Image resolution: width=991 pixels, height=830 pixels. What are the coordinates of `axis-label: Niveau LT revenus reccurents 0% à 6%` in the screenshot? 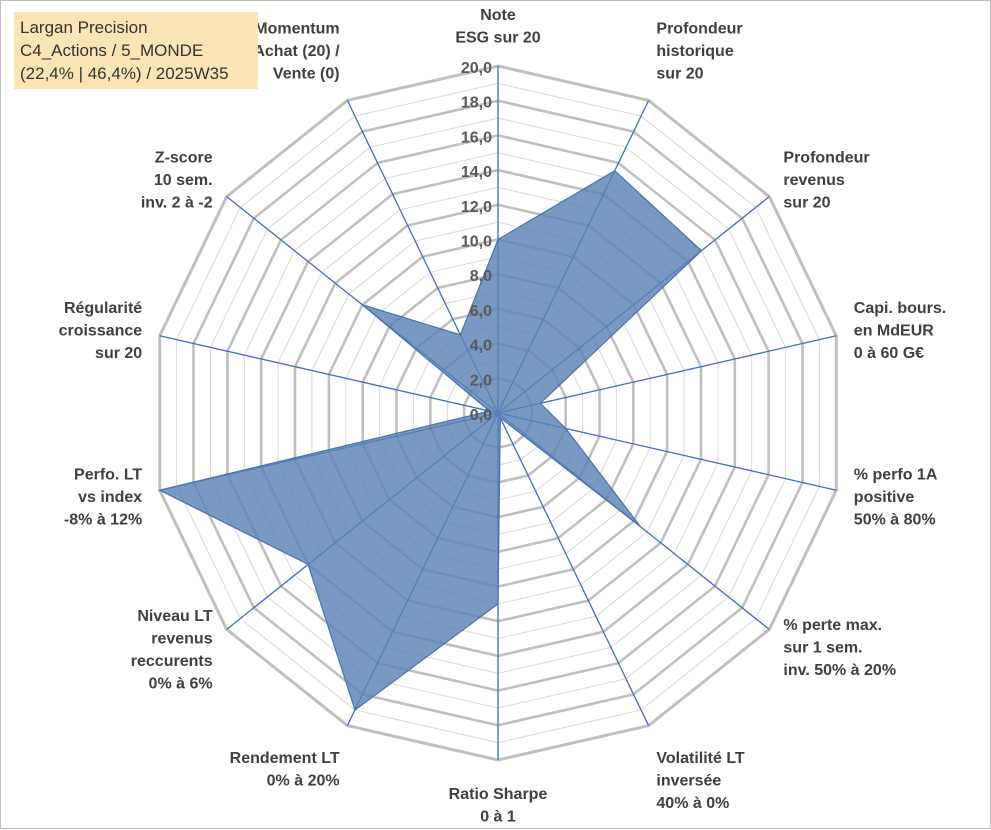 It's located at (172, 650).